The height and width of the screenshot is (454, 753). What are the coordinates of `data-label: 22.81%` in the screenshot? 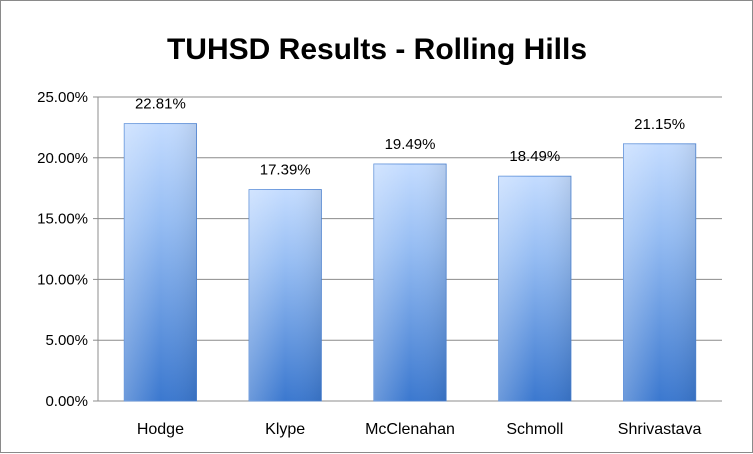 It's located at (160, 104).